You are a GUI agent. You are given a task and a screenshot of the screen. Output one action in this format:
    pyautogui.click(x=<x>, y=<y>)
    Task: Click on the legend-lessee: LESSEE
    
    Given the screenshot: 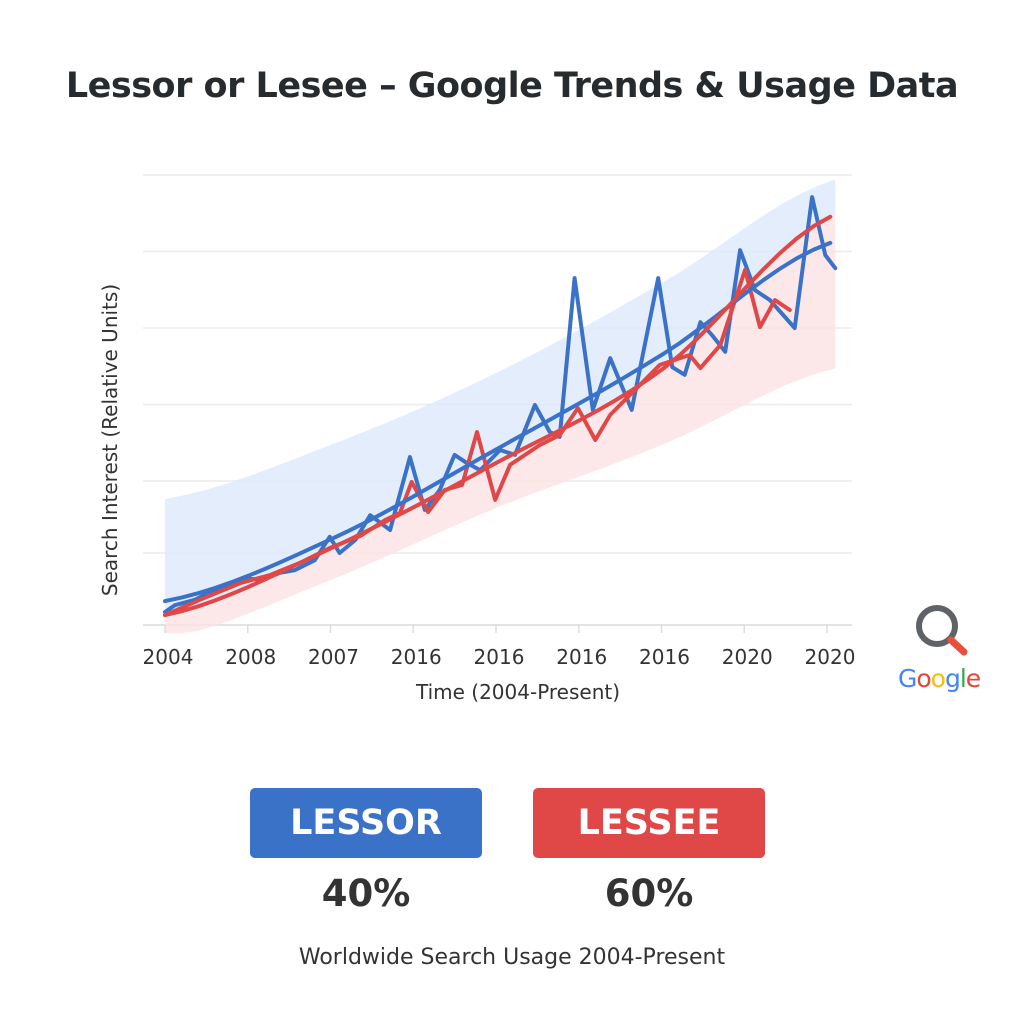 What is the action you would take?
    pyautogui.click(x=649, y=823)
    